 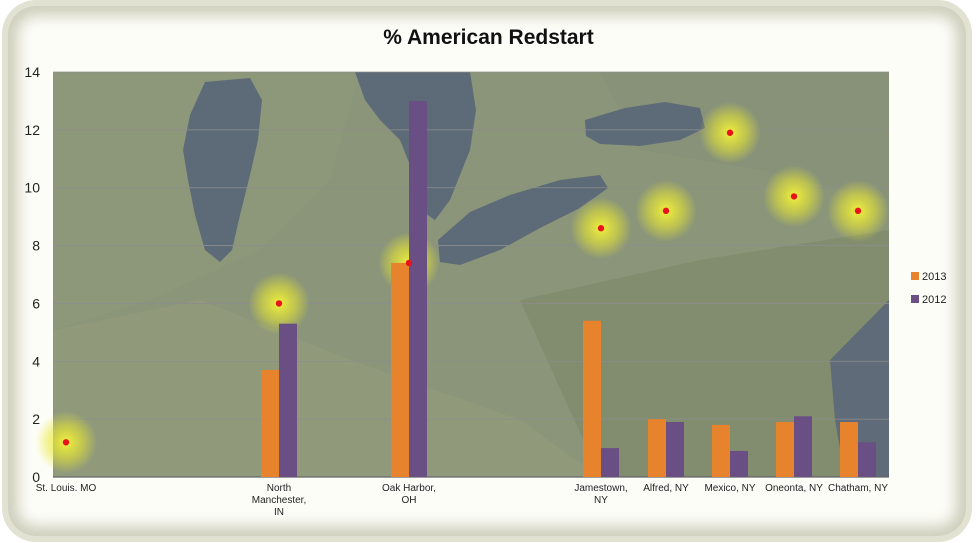 What do you see at coordinates (279, 488) in the screenshot?
I see `x-category-label: North` at bounding box center [279, 488].